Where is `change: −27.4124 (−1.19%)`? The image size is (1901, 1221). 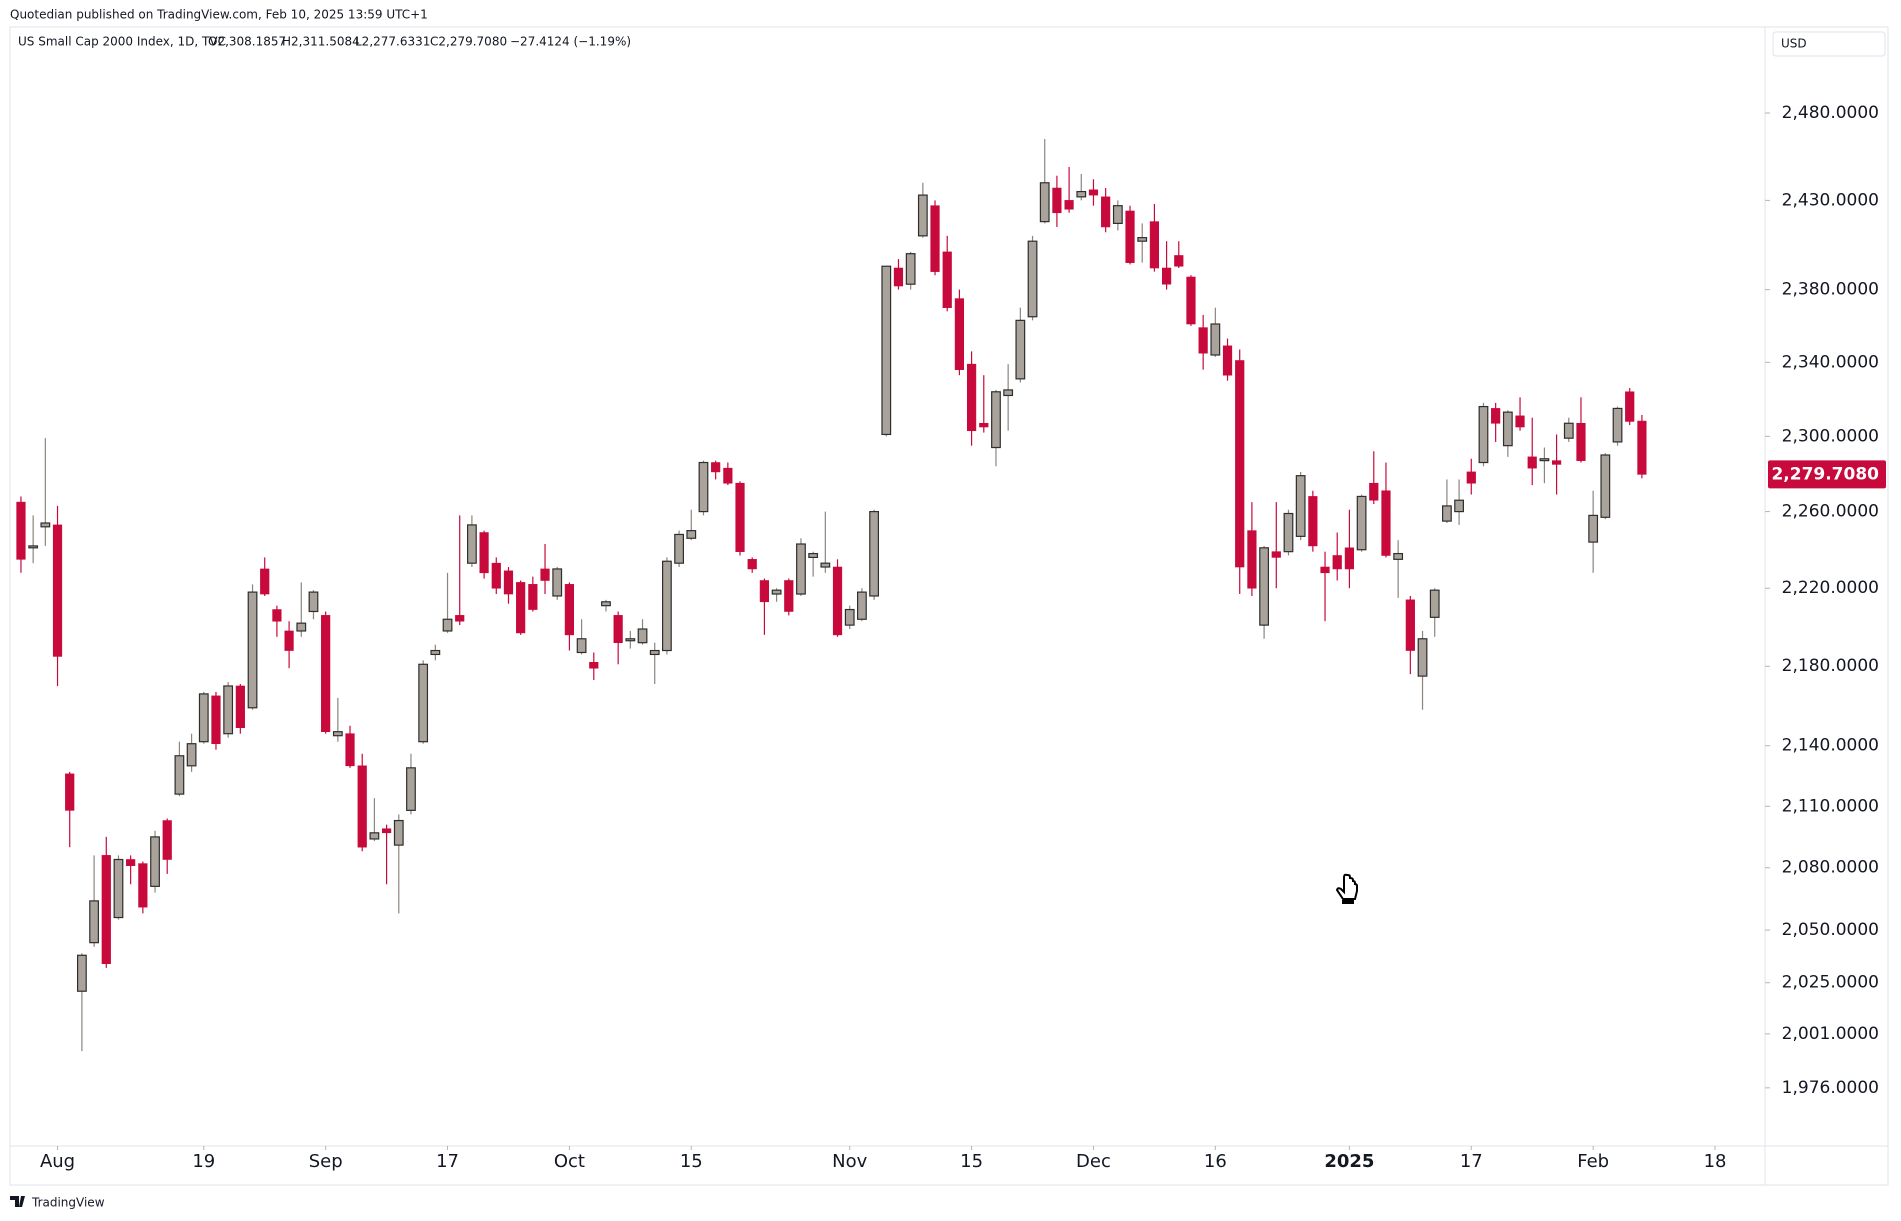
change: −27.4124 (−1.19%) is located at coordinates (570, 42).